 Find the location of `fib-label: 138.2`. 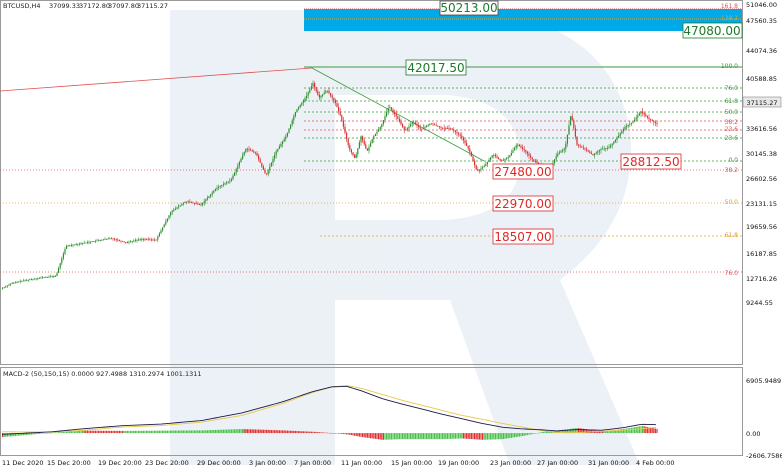

fib-label: 138.2 is located at coordinates (729, 18).